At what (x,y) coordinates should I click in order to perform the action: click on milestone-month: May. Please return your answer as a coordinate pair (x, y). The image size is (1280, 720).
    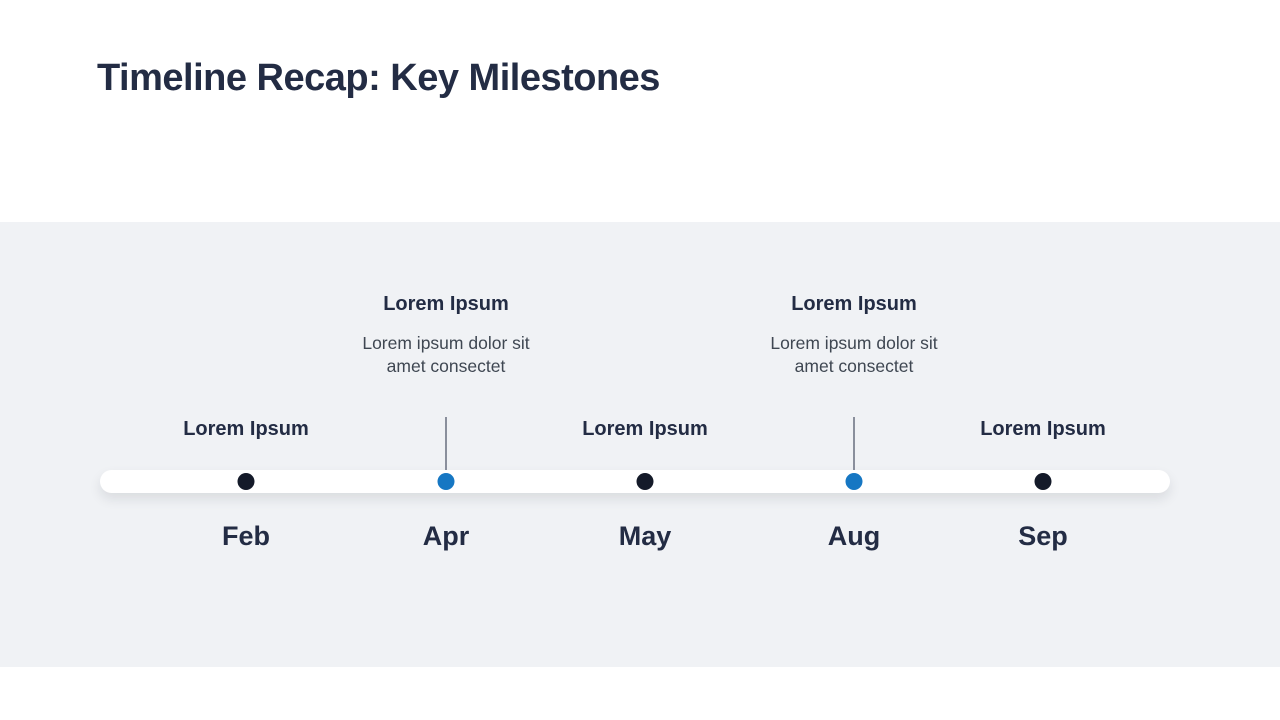
    Looking at the image, I should click on (645, 536).